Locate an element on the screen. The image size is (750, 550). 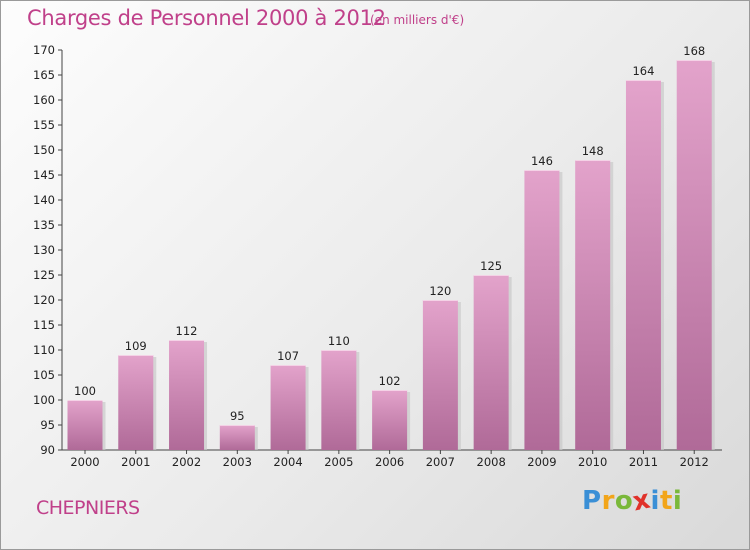
y-tick-label: 145 is located at coordinates (44, 175).